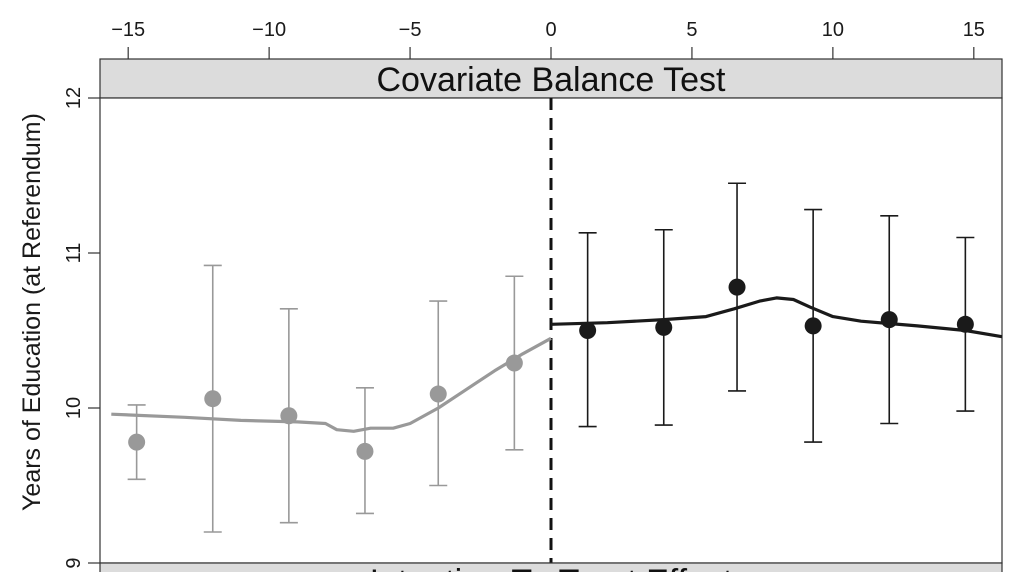 The height and width of the screenshot is (572, 1014). Describe the element at coordinates (32, 312) in the screenshot. I see `y-axis-label: Years of Education (at Referendum)` at that location.